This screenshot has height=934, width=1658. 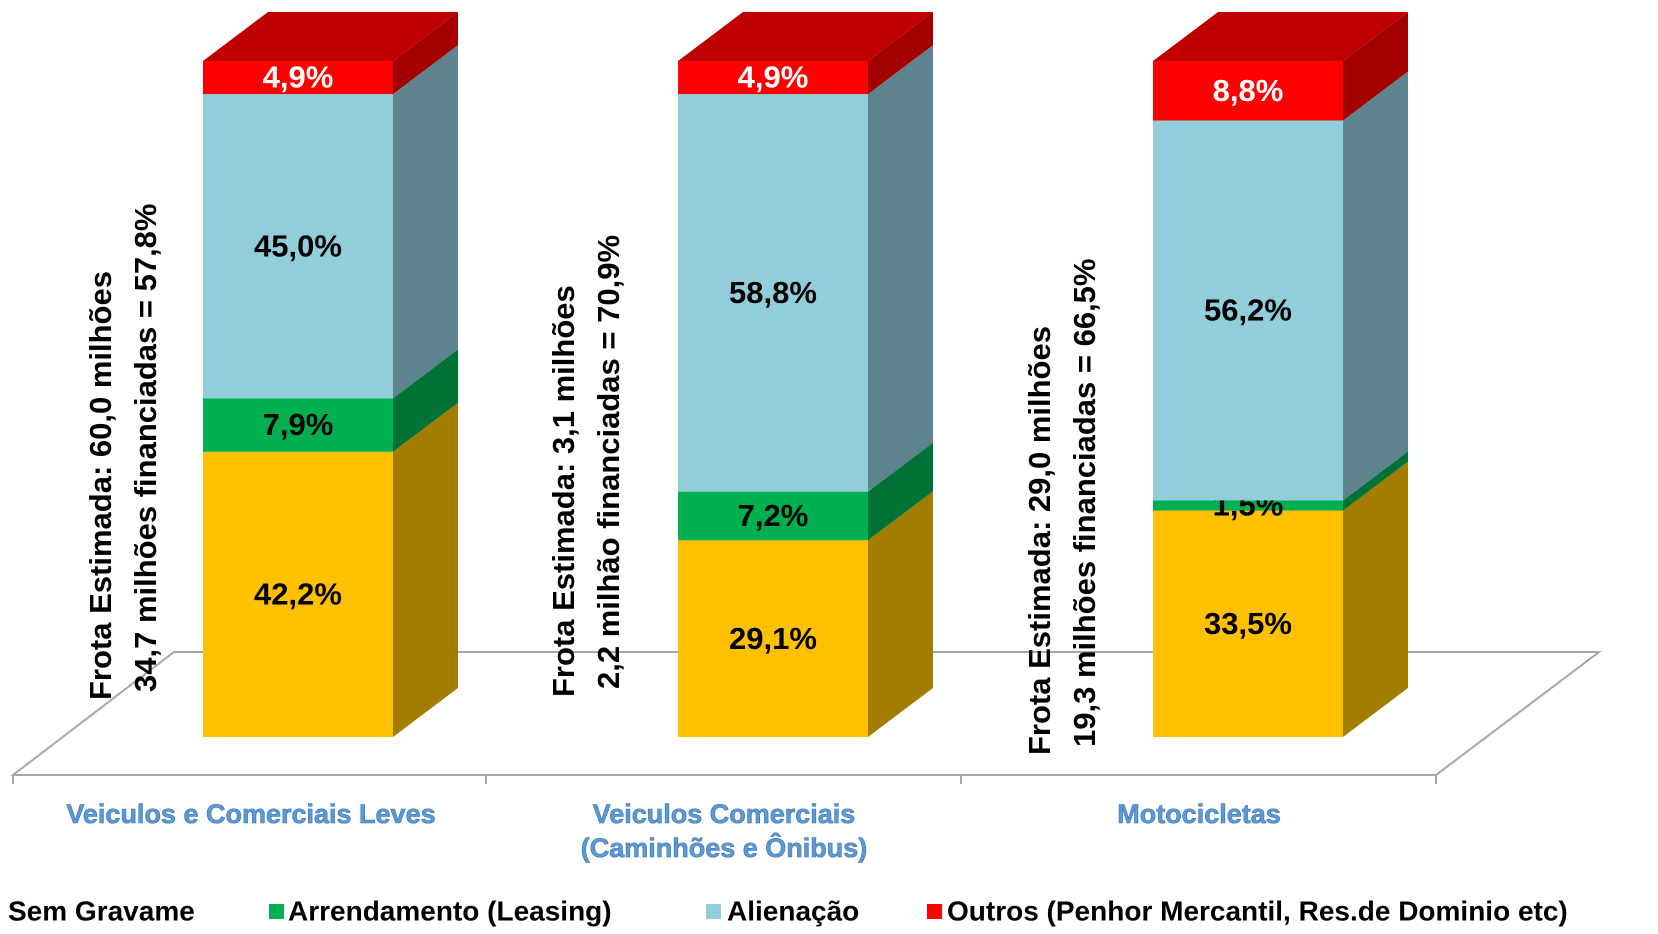 What do you see at coordinates (1084, 503) in the screenshot?
I see `annotation: 19,3 milhões financiadas = 66,5%` at bounding box center [1084, 503].